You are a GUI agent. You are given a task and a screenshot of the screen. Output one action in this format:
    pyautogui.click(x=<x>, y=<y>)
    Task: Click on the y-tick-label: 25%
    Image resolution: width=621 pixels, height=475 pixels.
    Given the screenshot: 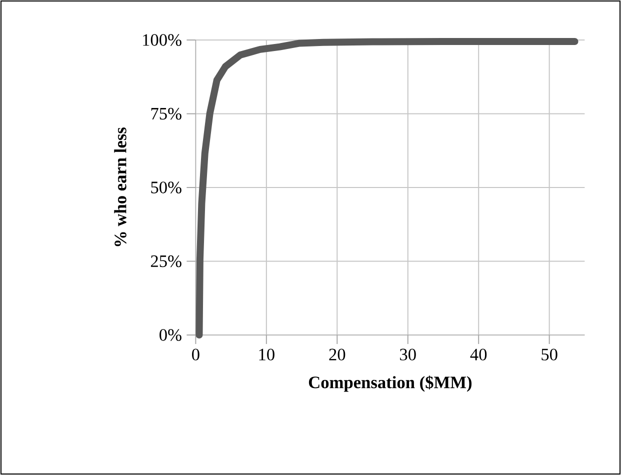 What is the action you would take?
    pyautogui.click(x=166, y=261)
    